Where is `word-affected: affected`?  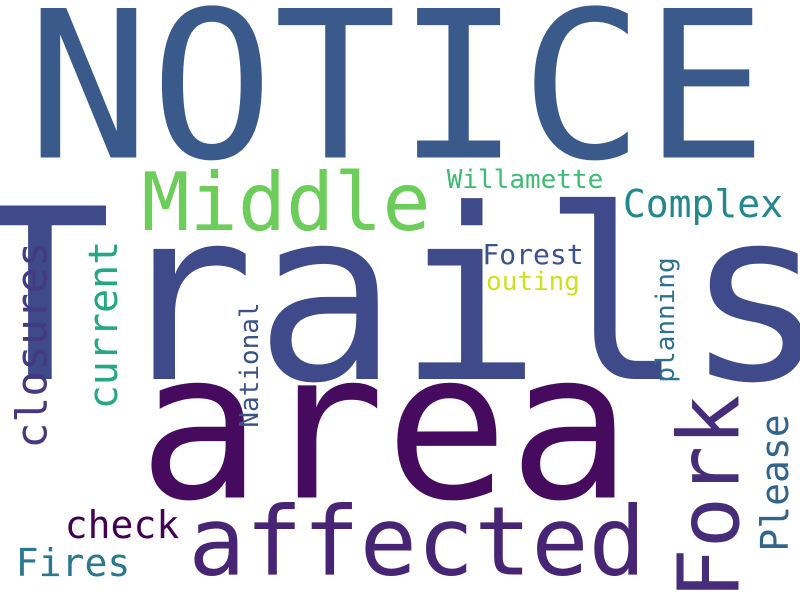
word-affected: affected is located at coordinates (417, 542).